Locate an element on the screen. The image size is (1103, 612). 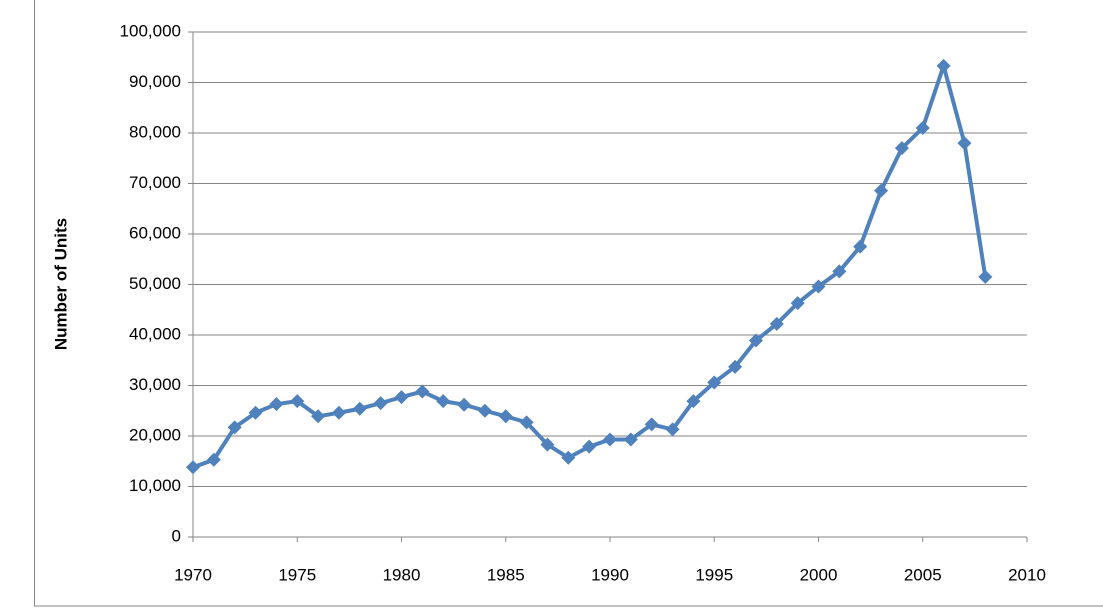
y-tick-label: 30,000 is located at coordinates (155, 384).